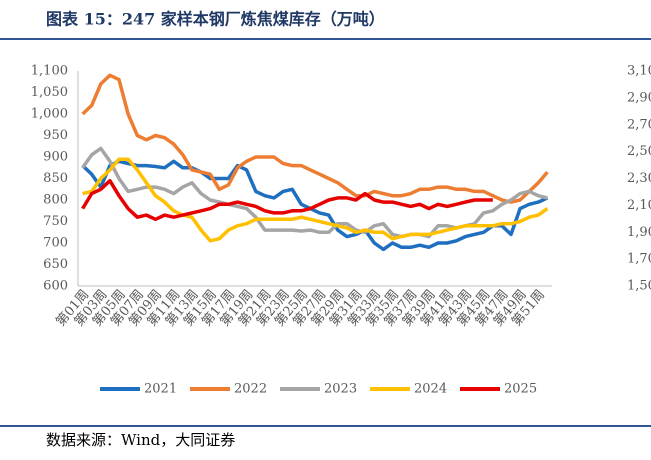 Image resolution: width=651 pixels, height=460 pixels. I want to click on y-tick-label: 3,100, so click(639, 71).